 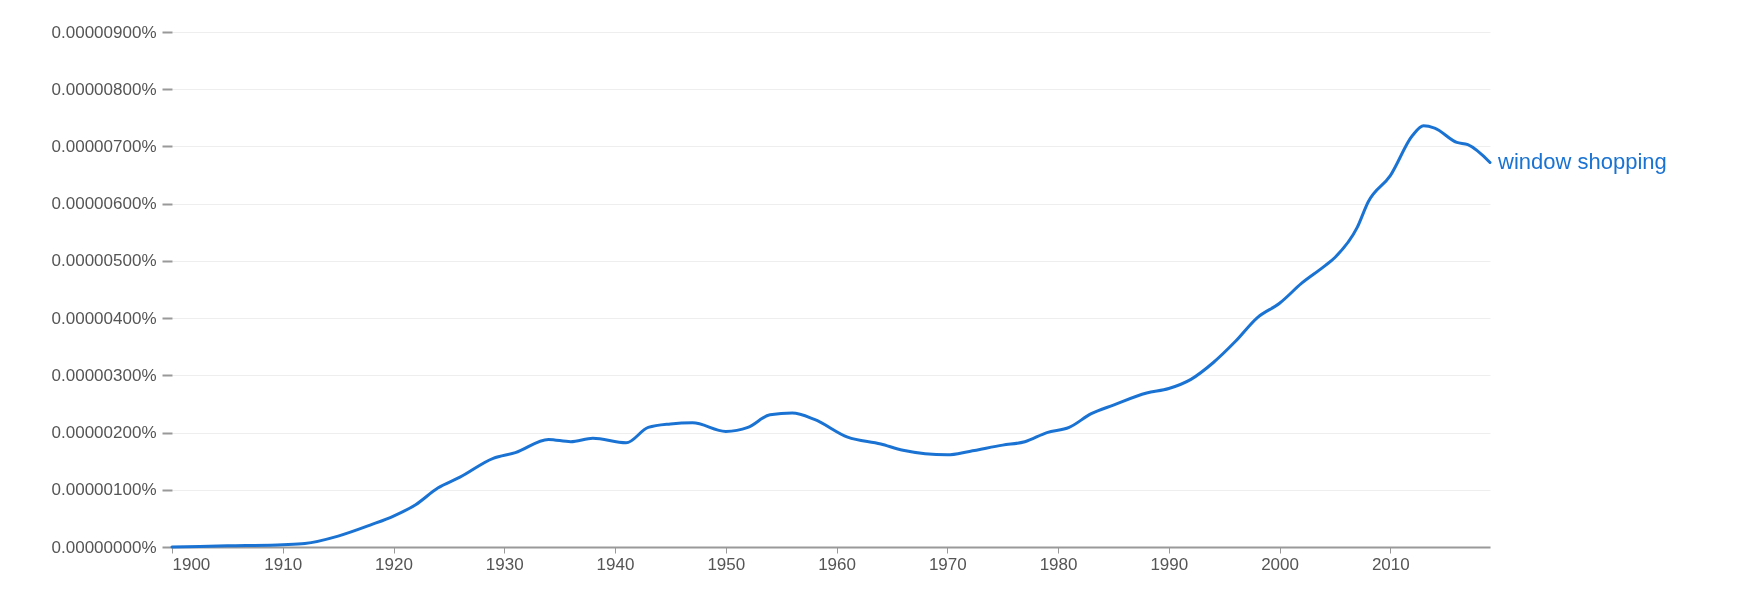 What do you see at coordinates (191, 564) in the screenshot?
I see `x-tick-label: 1900` at bounding box center [191, 564].